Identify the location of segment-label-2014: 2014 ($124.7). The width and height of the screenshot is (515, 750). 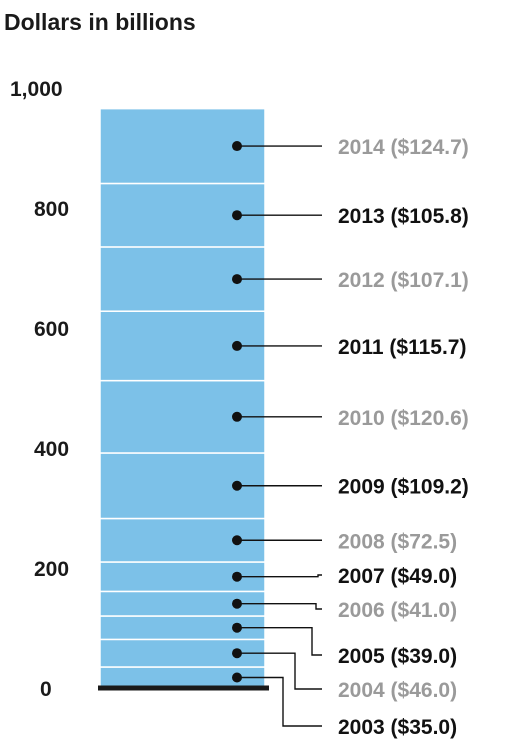
(403, 147).